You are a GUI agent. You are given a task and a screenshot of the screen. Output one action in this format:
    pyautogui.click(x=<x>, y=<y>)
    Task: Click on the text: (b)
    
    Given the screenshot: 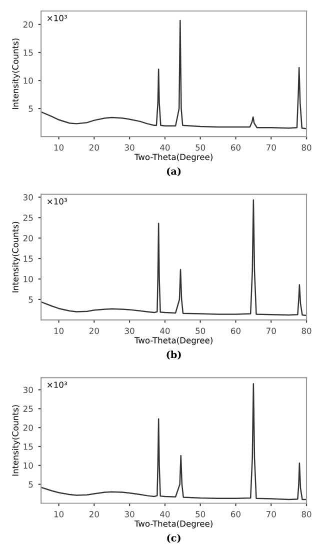 What is the action you would take?
    pyautogui.click(x=173, y=355)
    